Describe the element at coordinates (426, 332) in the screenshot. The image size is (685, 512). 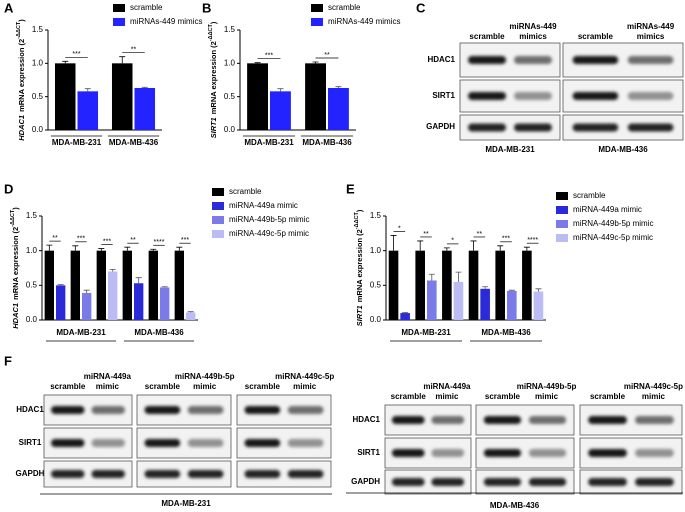
I see `group-label: MDA-MB-231` at that location.